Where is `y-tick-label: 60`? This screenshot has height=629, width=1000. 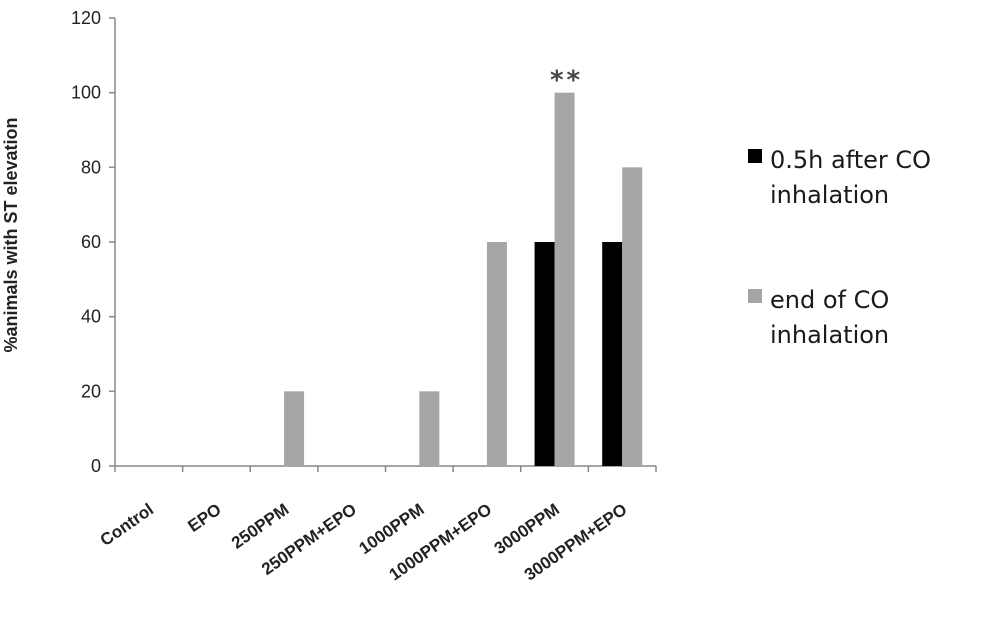
y-tick-label: 60 is located at coordinates (91, 242).